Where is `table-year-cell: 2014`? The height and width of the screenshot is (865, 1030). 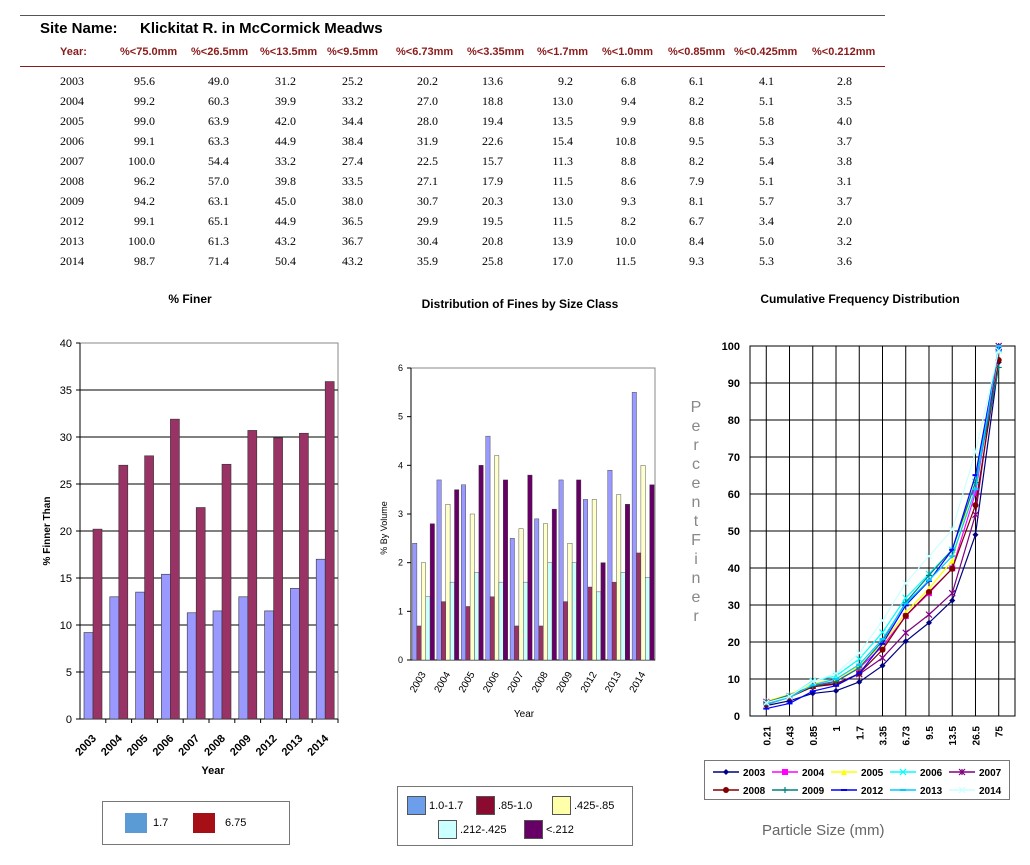 table-year-cell: 2014 is located at coordinates (72, 261).